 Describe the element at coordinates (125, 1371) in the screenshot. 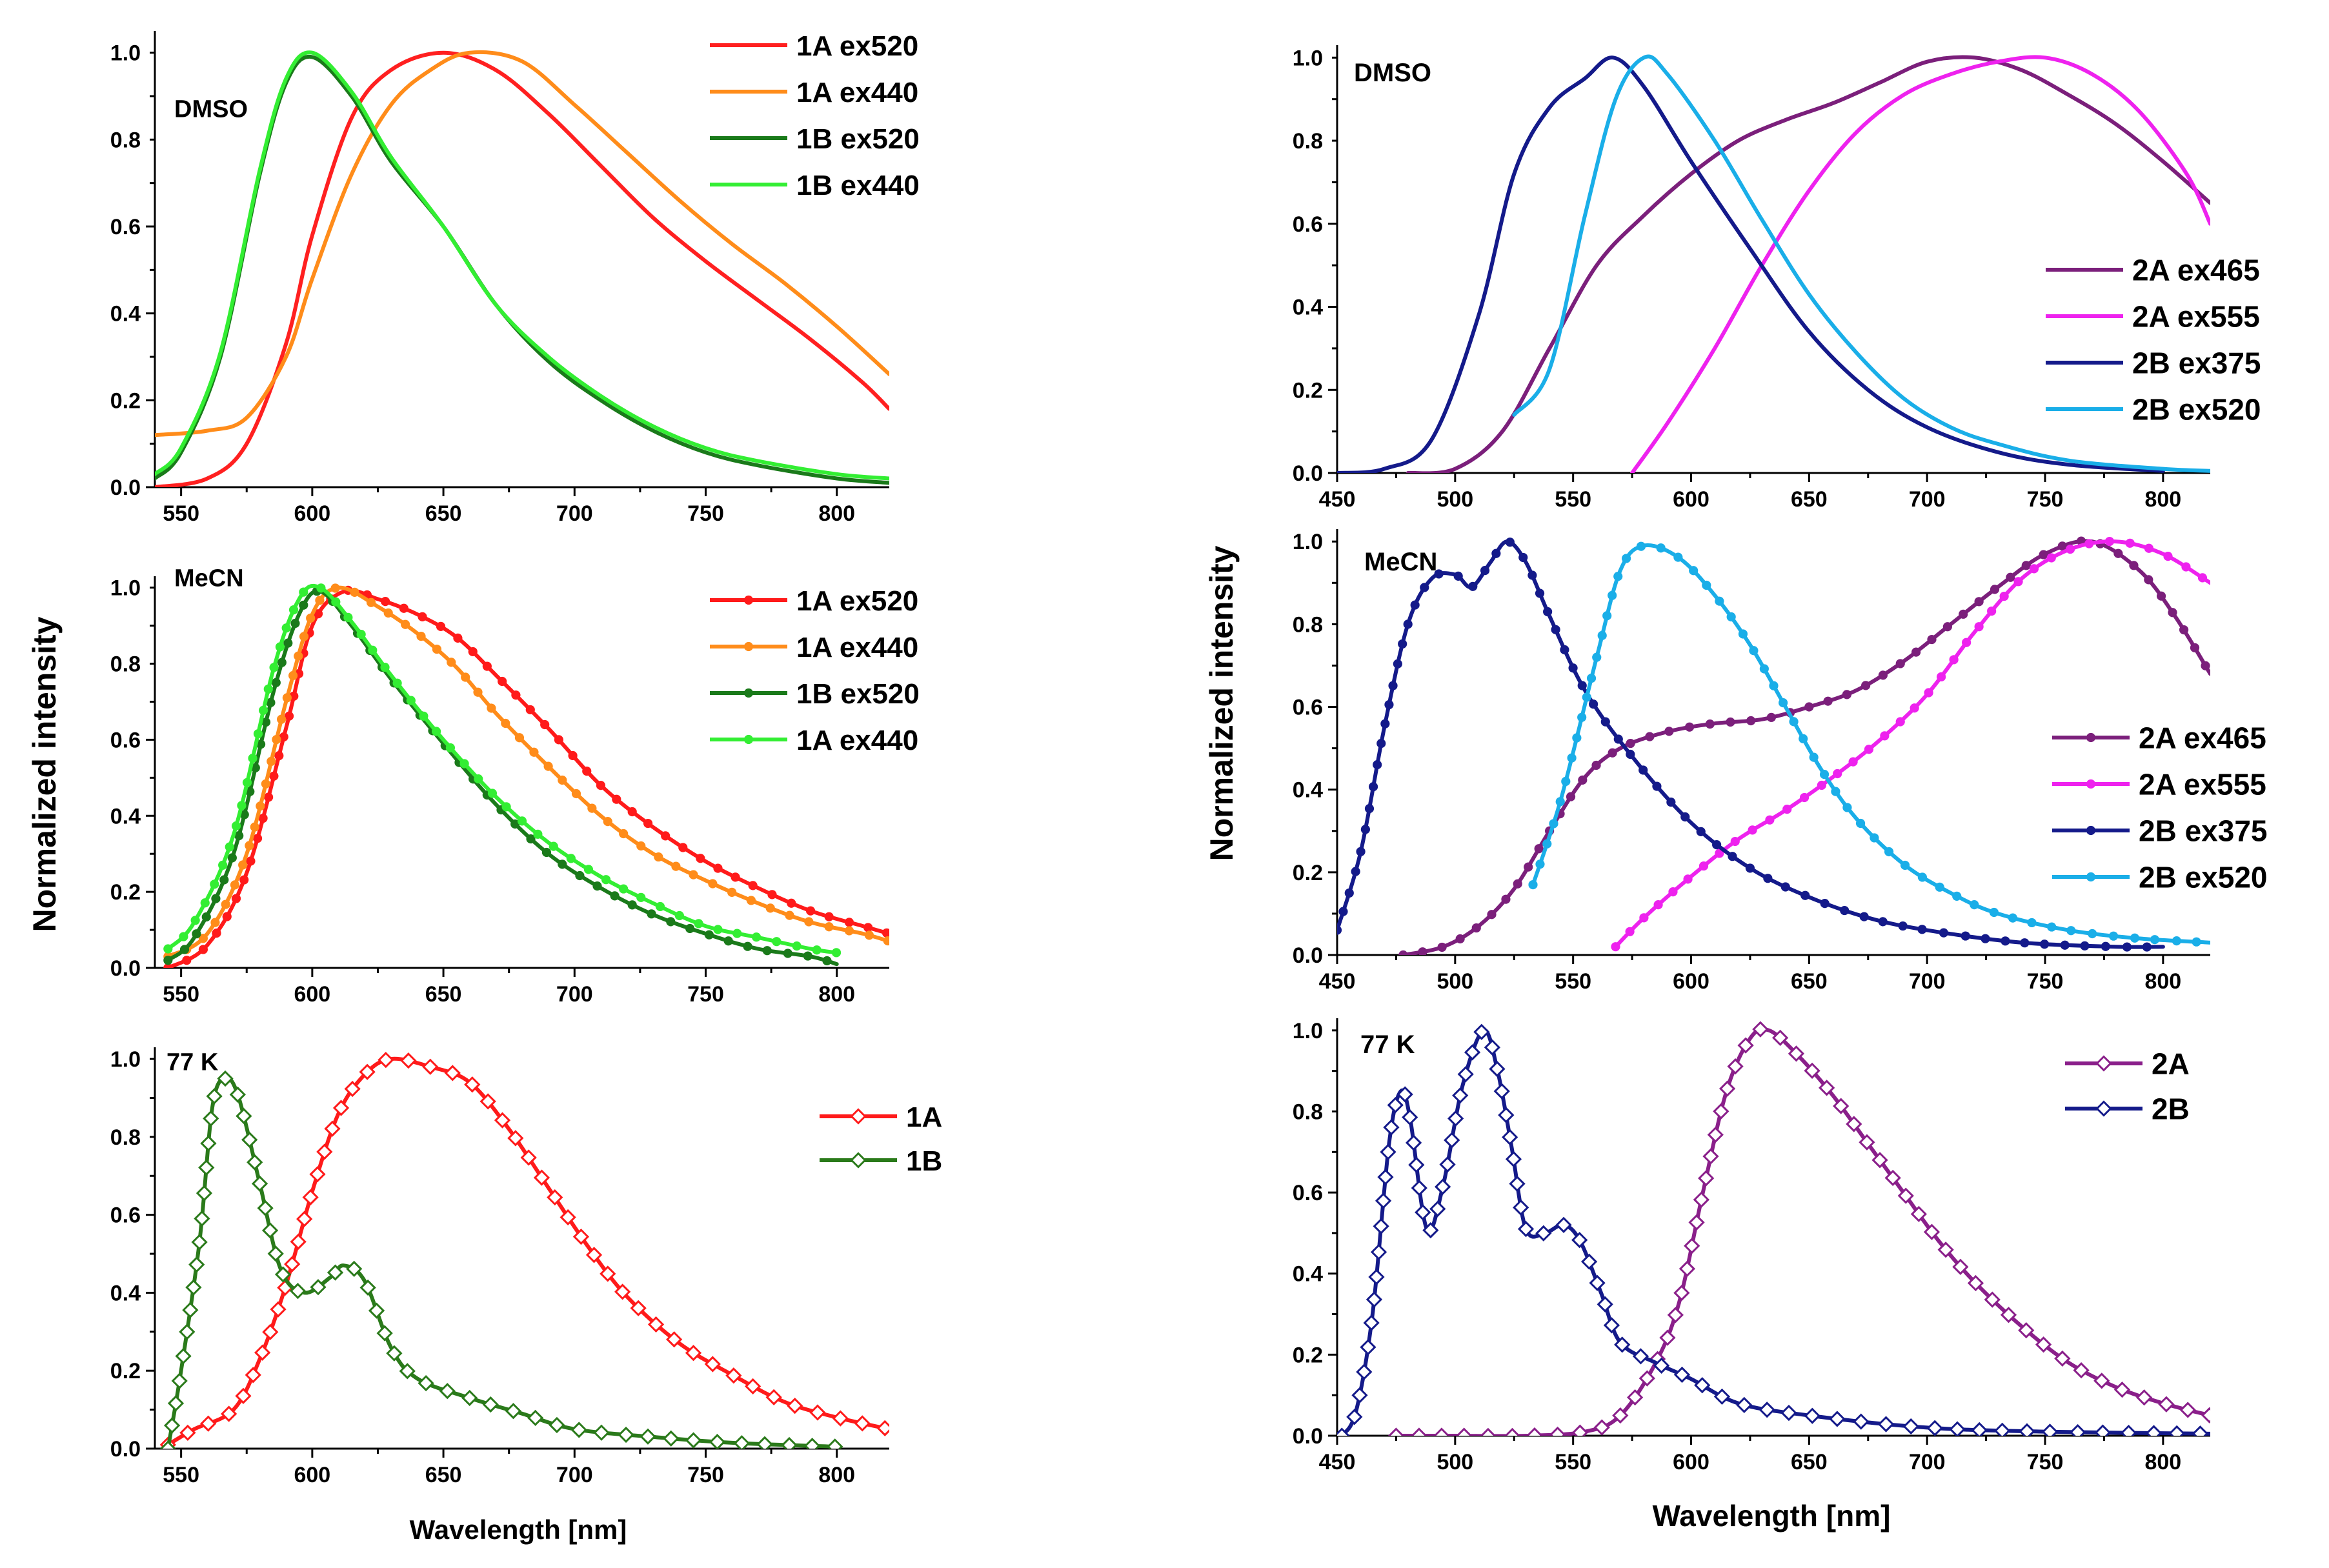

I see `y-tick-label: 0.2` at that location.